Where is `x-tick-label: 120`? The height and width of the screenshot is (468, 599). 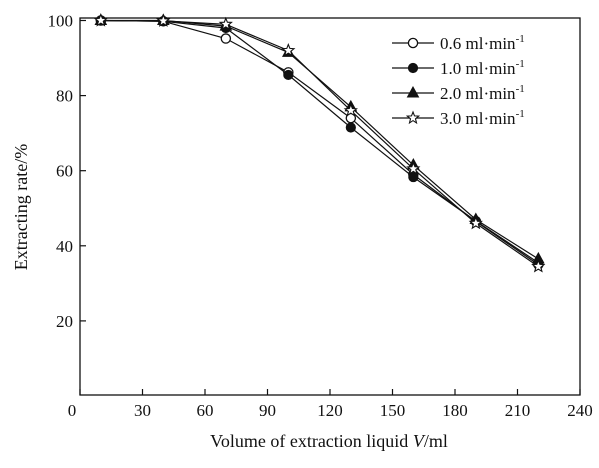 x-tick-label: 120 is located at coordinates (330, 410).